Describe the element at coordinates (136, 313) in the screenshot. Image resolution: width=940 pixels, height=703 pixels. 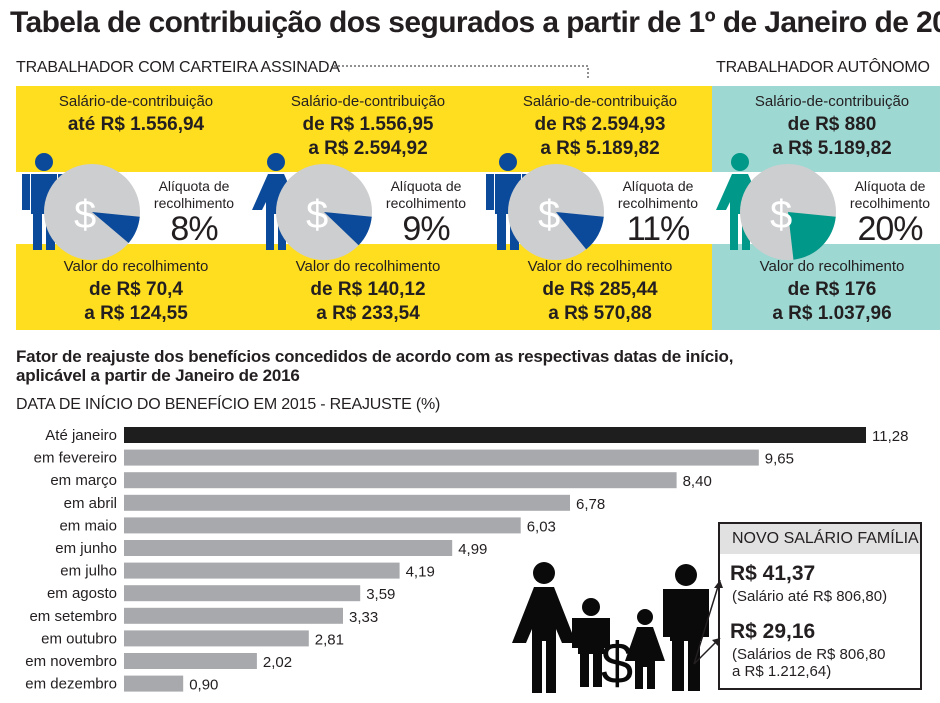
I see `value-line-2: a R$ 124,55` at that location.